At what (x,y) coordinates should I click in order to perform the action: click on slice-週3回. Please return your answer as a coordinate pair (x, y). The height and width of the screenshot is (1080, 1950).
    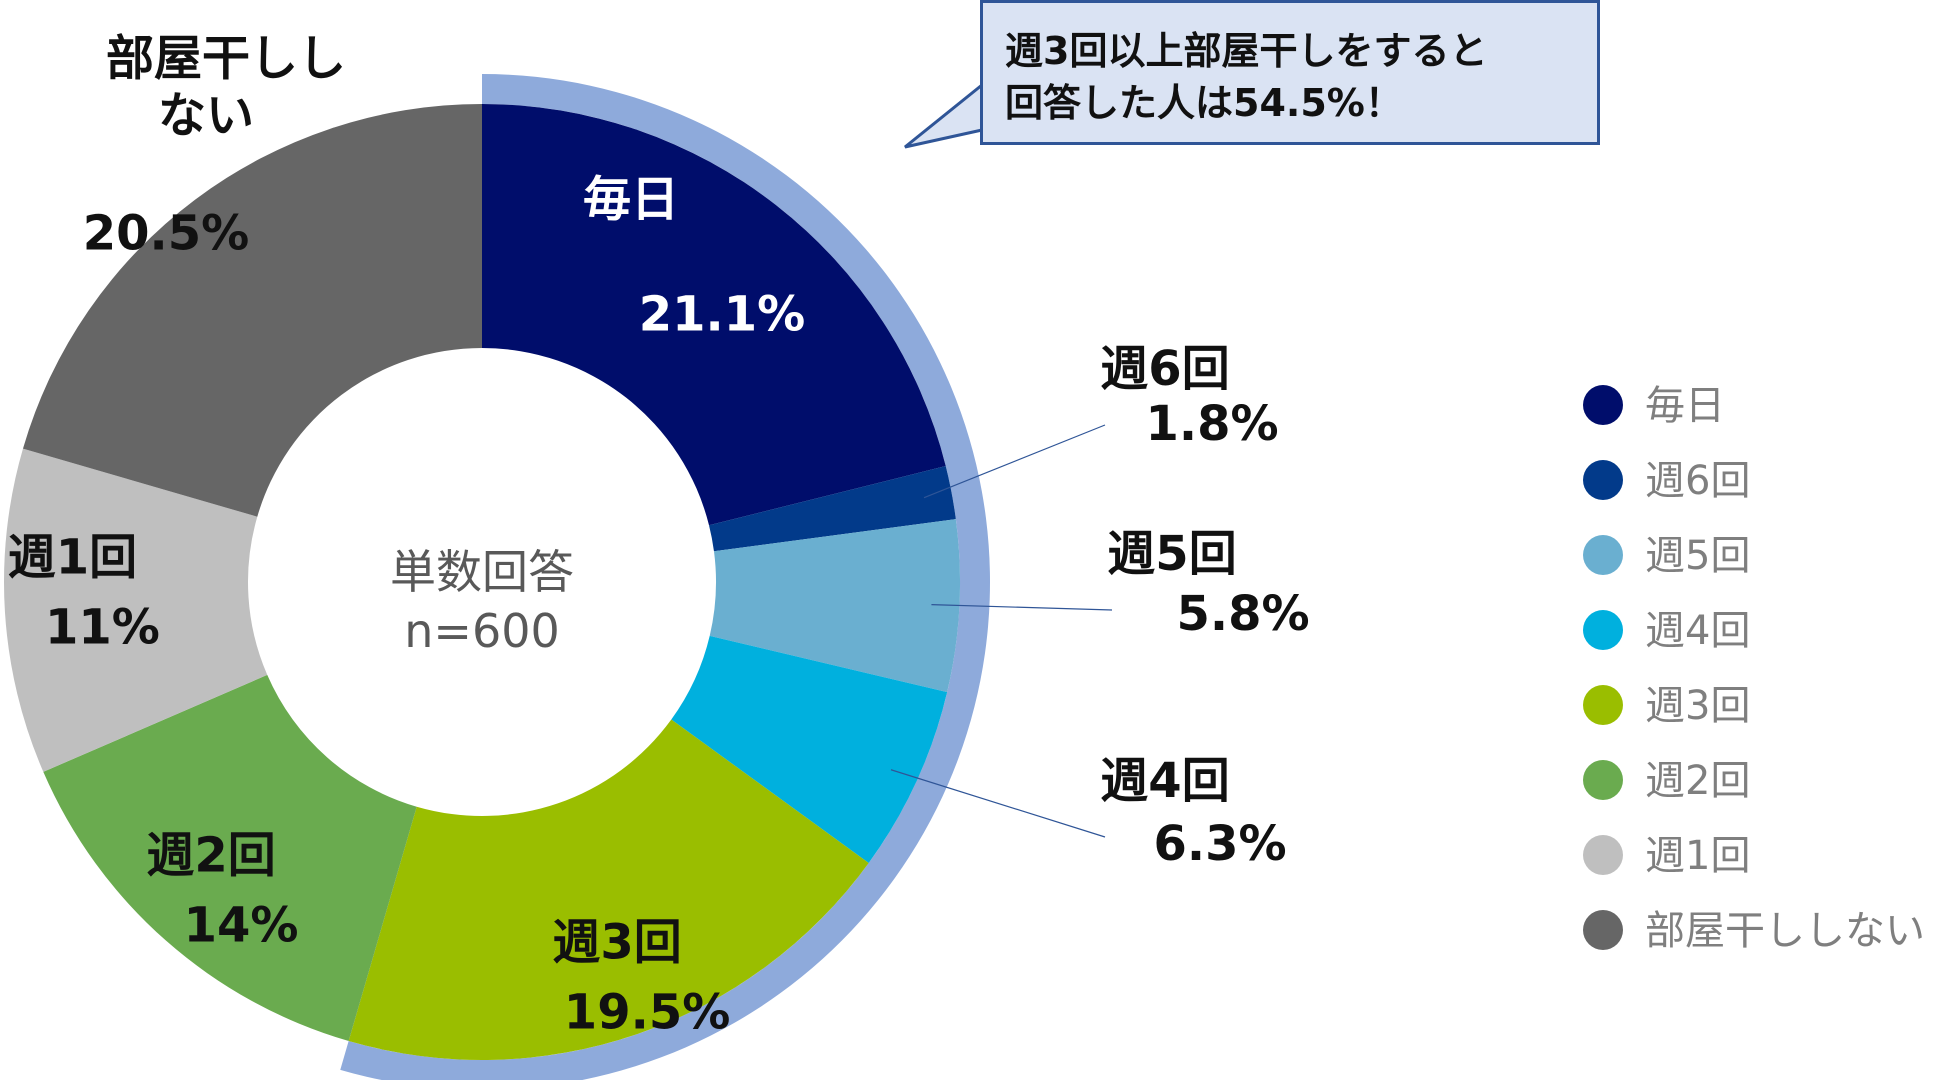
    Looking at the image, I should click on (608, 890).